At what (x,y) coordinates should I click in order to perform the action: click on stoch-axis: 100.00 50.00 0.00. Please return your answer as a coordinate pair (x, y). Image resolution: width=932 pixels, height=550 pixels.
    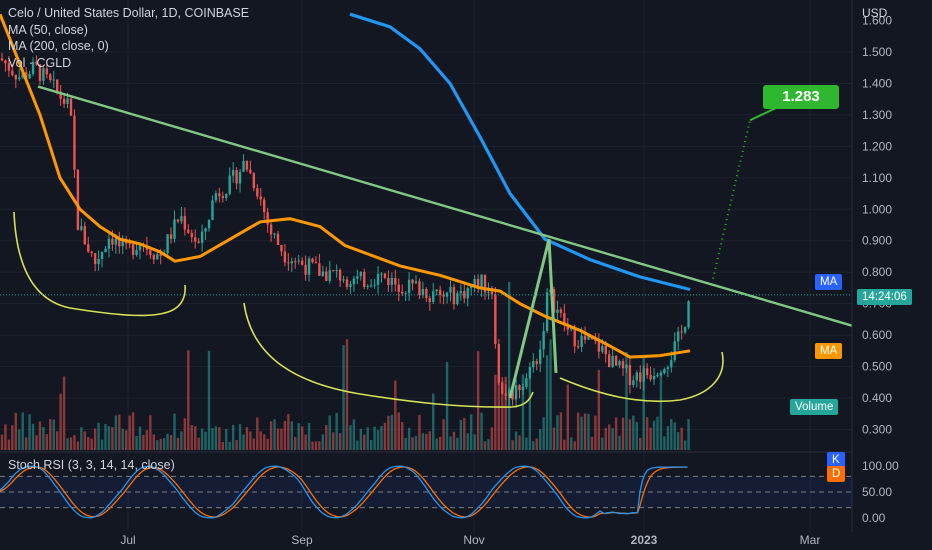
    Looking at the image, I should click on (880, 492).